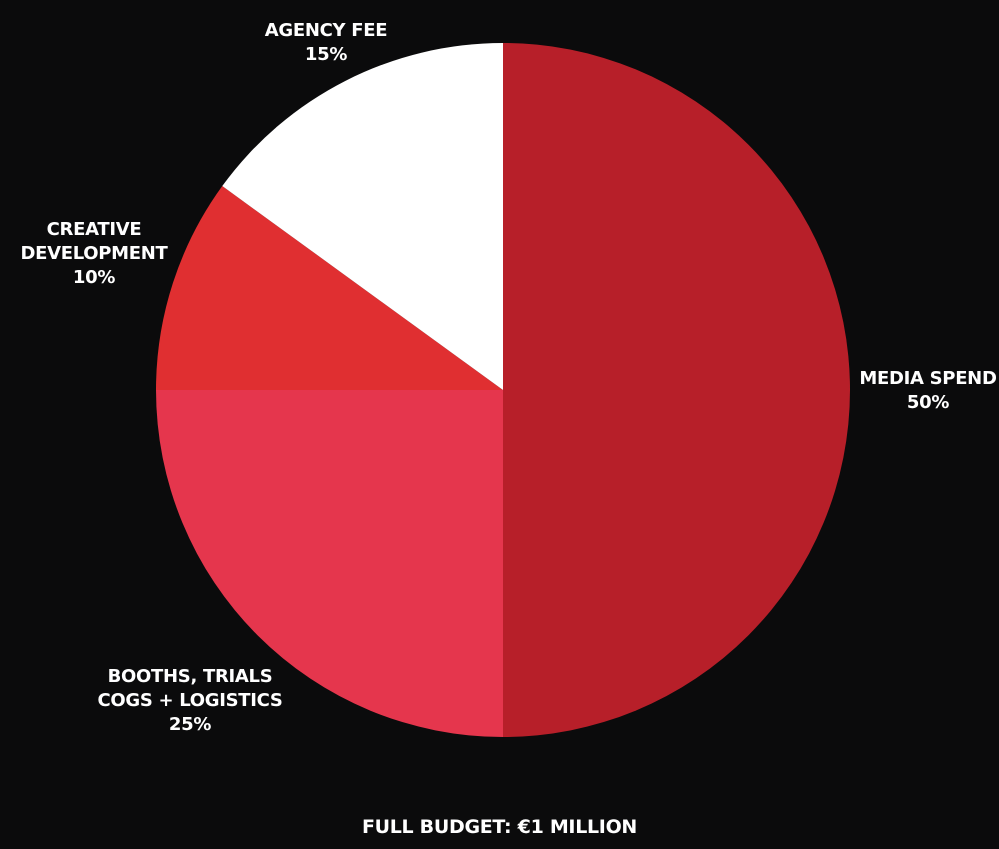 This screenshot has height=849, width=999. I want to click on slice-percent: 15%, so click(326, 54).